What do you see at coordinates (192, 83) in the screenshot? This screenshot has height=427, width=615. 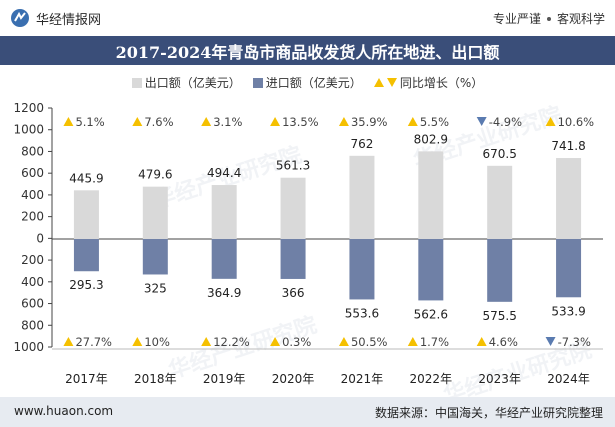 I see `legend-label-export: 出口额（亿美元）` at bounding box center [192, 83].